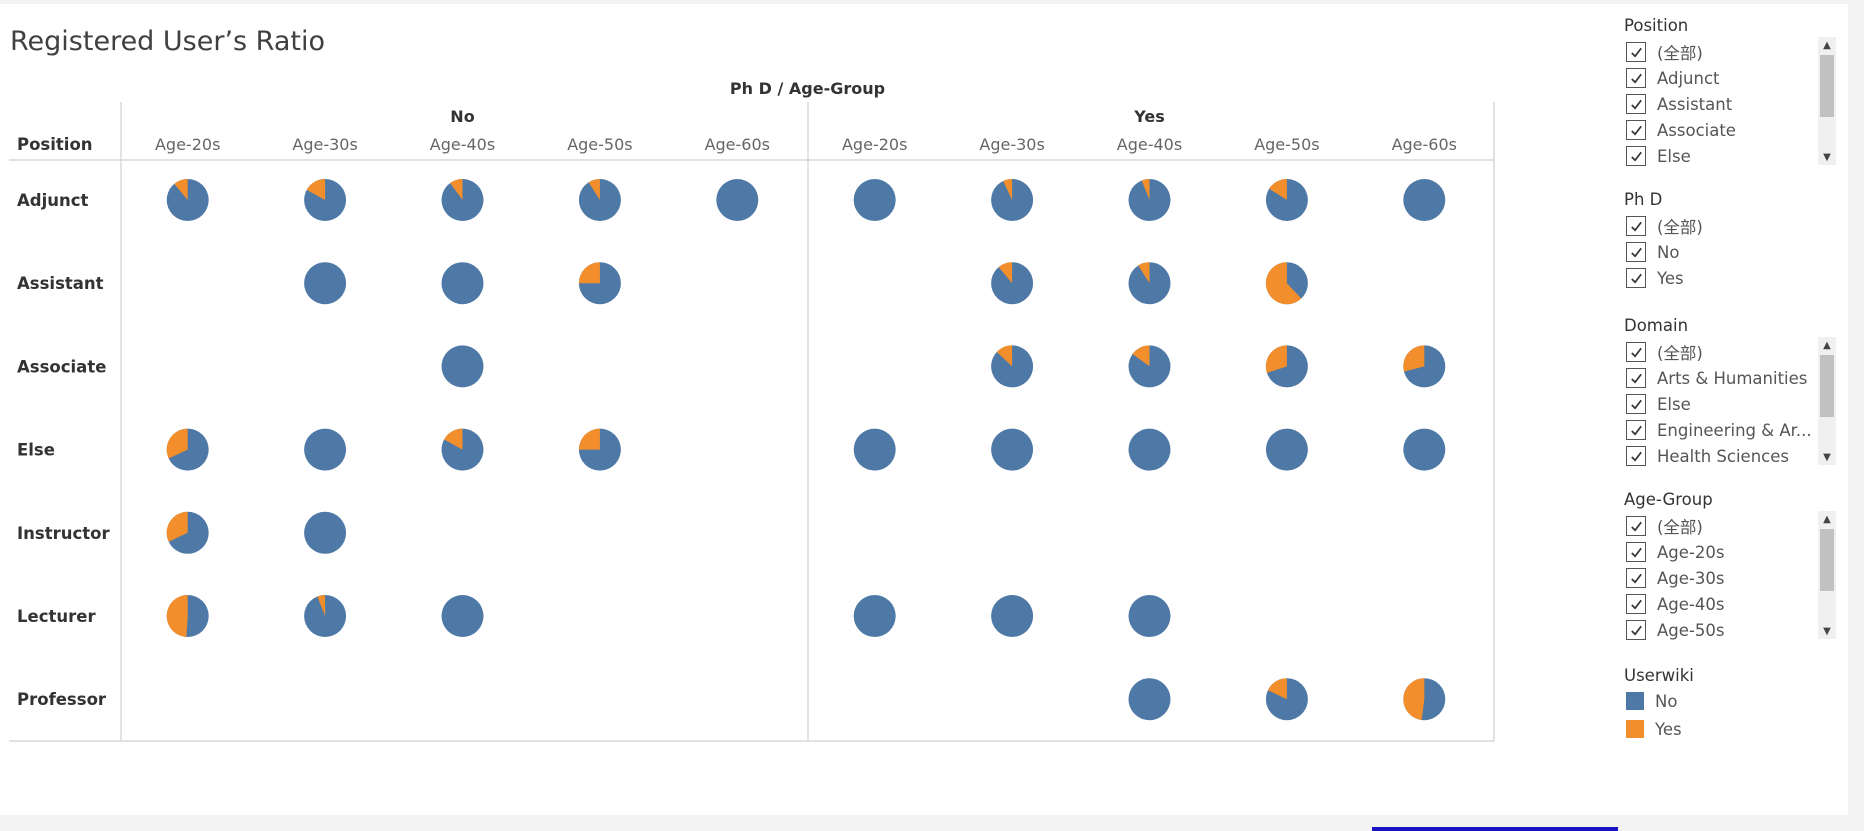  What do you see at coordinates (1674, 404) in the screenshot?
I see `filter-item-label: Else` at bounding box center [1674, 404].